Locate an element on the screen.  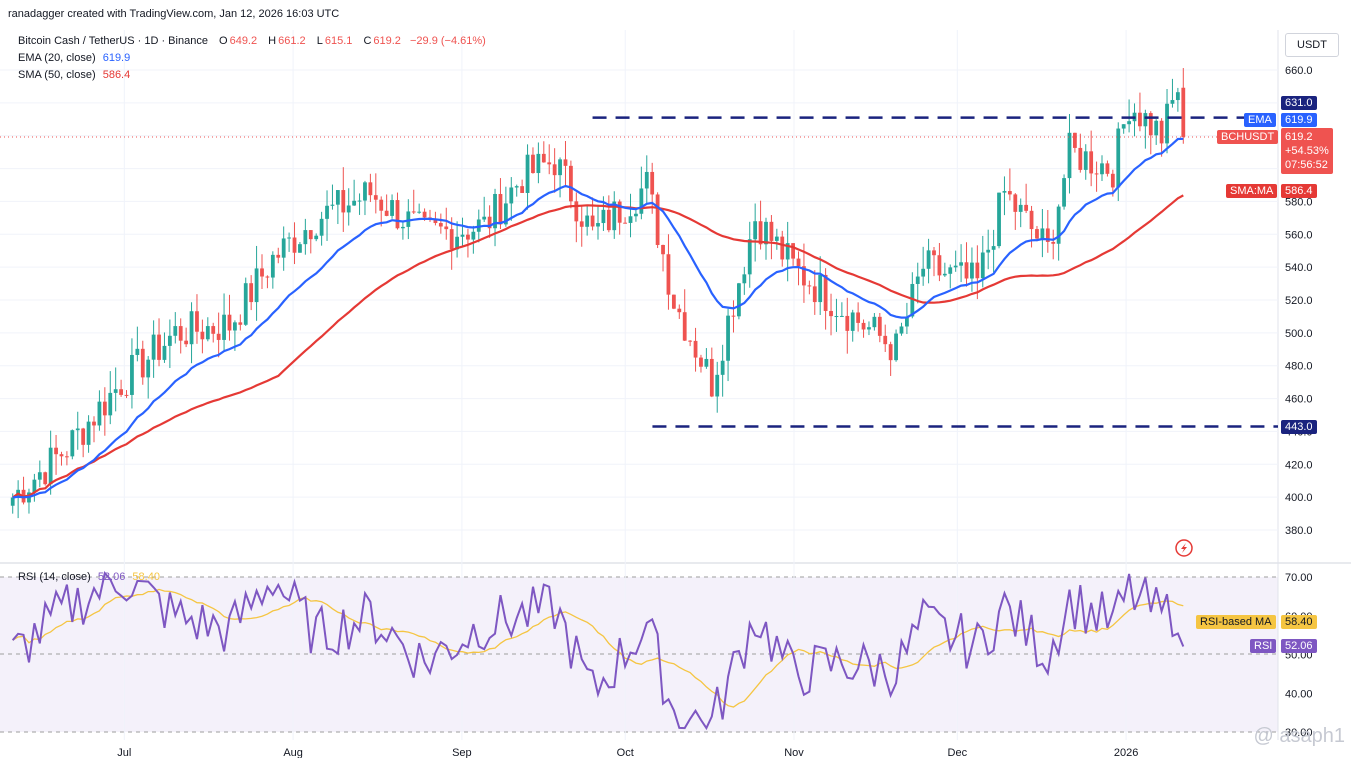
currency-unit-button: USDT is located at coordinates (1312, 45).